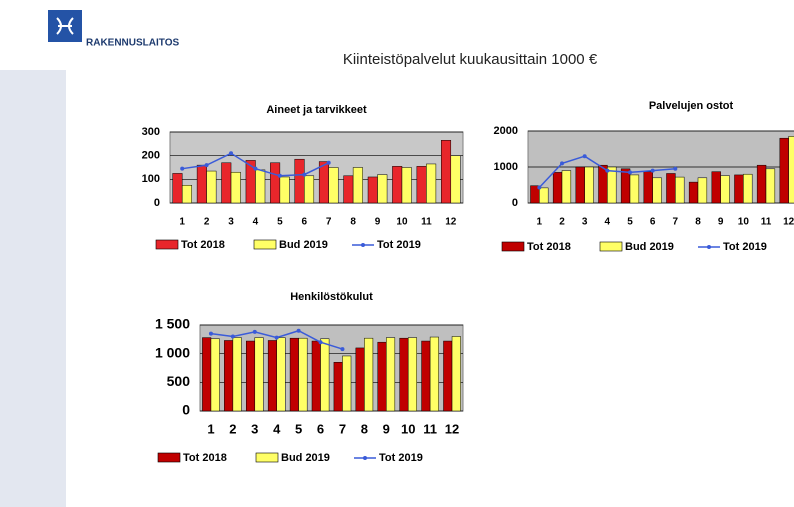 The image size is (794, 507). Describe the element at coordinates (331, 368) in the screenshot. I see `plot-area` at that location.